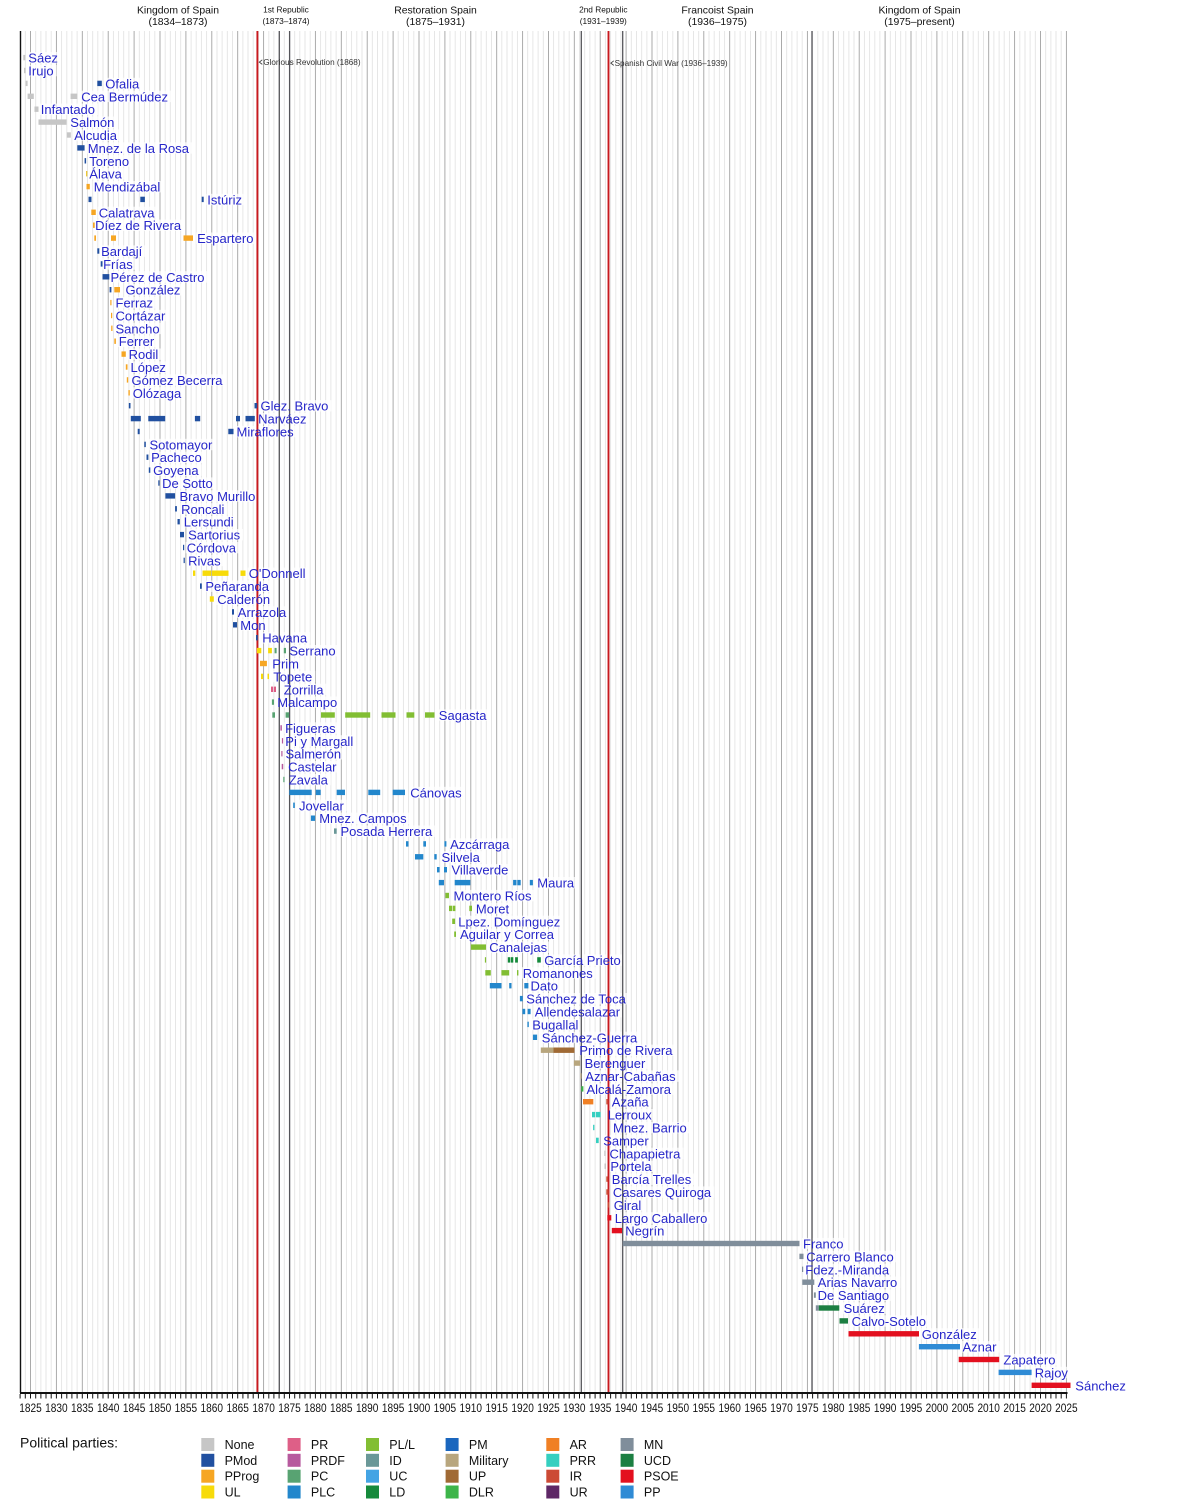  Describe the element at coordinates (212, 548) in the screenshot. I see `svg-text: Córdova` at that location.